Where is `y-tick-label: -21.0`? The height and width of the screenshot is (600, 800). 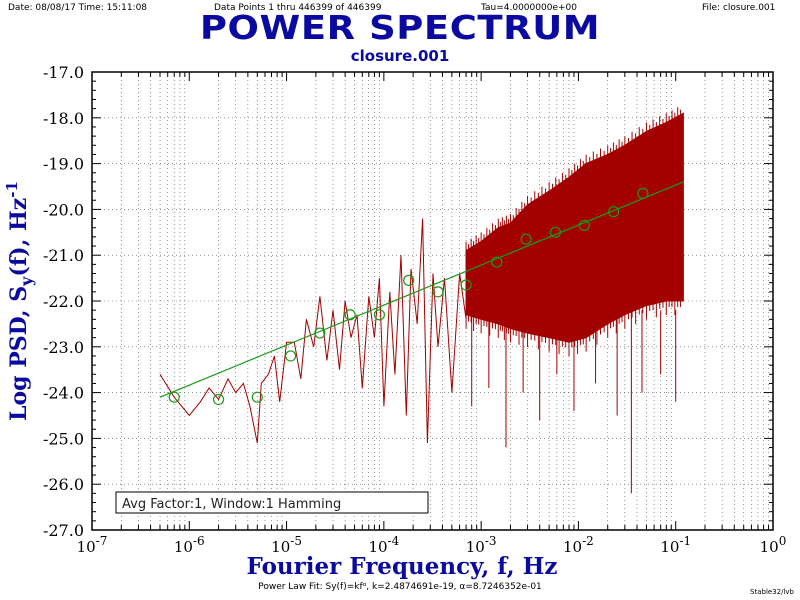 y-tick-label: -21.0 is located at coordinates (63, 255).